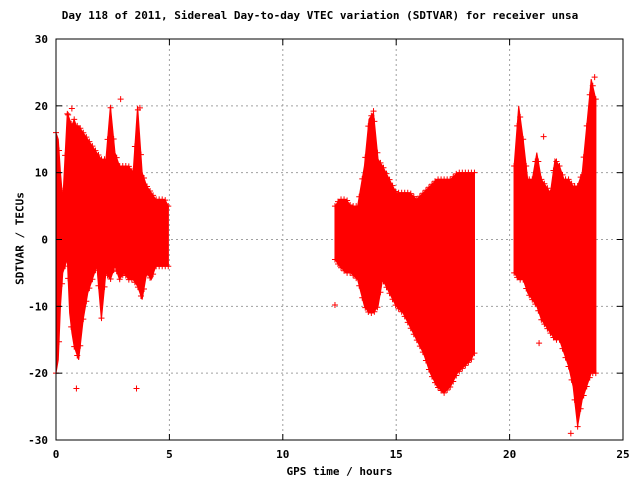 Image resolution: width=640 pixels, height=480 pixels. Describe the element at coordinates (41, 173) in the screenshot. I see `y-tick-label: 10` at that location.